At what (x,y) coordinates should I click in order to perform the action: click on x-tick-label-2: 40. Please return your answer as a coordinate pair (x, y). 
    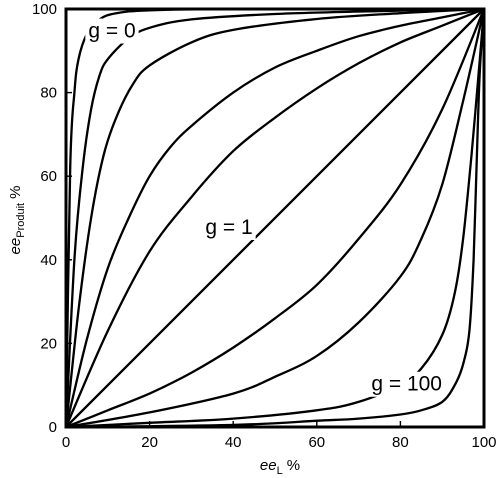
    Looking at the image, I should click on (233, 442).